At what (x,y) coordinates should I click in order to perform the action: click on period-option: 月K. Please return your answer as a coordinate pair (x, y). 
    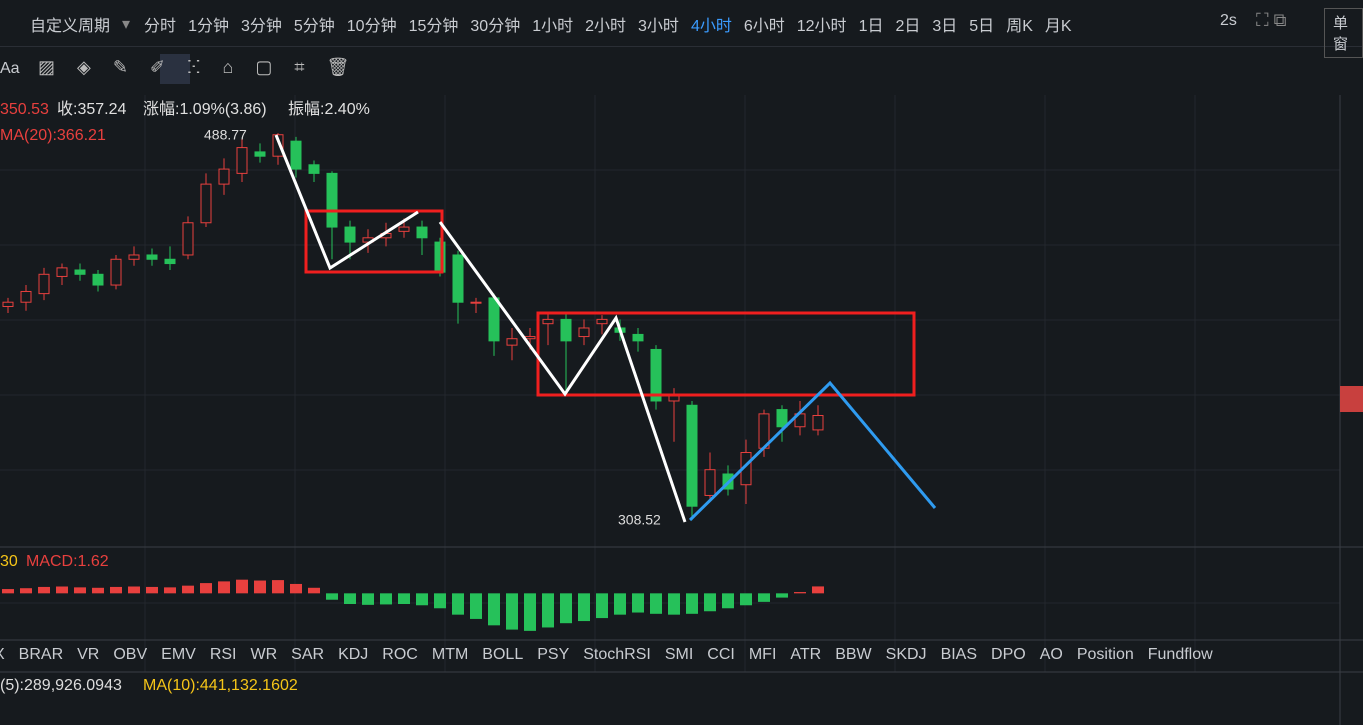
    Looking at the image, I should click on (1058, 26).